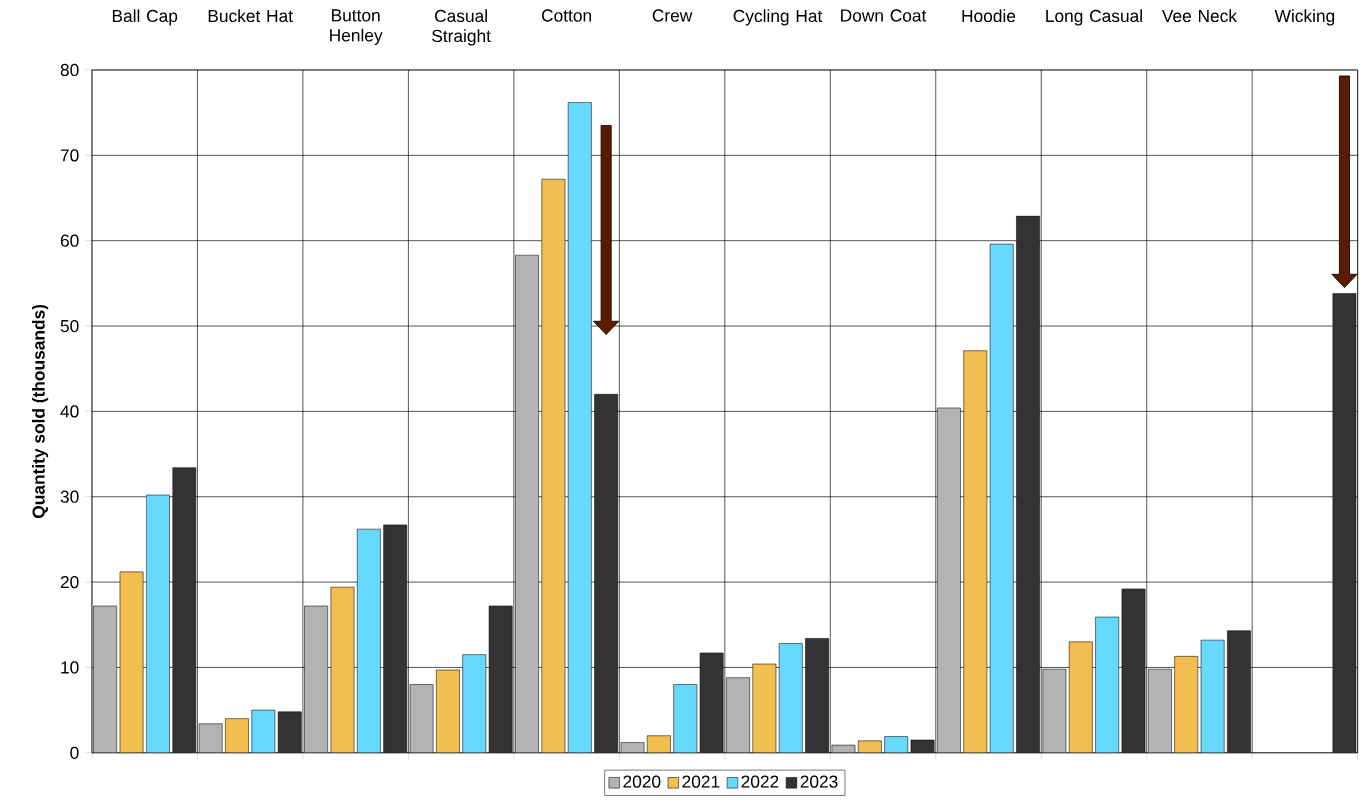  What do you see at coordinates (74, 753) in the screenshot?
I see `y-tick-label: 0` at bounding box center [74, 753].